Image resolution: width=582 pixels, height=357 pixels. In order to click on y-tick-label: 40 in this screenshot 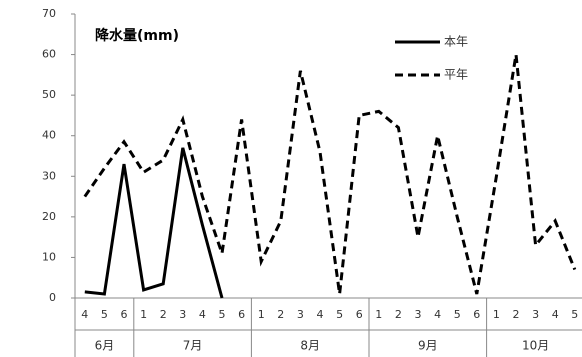, I will do `click(49, 135)`.